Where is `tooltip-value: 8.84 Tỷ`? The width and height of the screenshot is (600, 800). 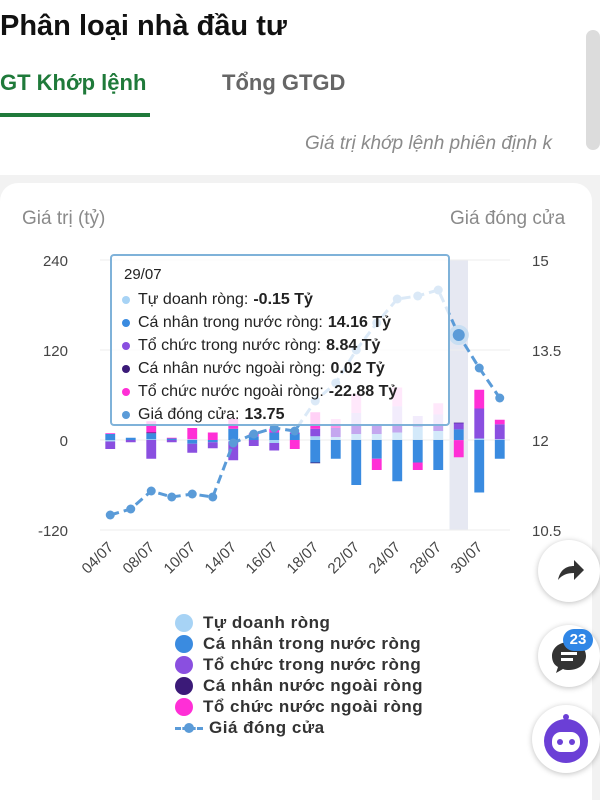 tooltip-value: 8.84 Tỷ is located at coordinates (353, 345).